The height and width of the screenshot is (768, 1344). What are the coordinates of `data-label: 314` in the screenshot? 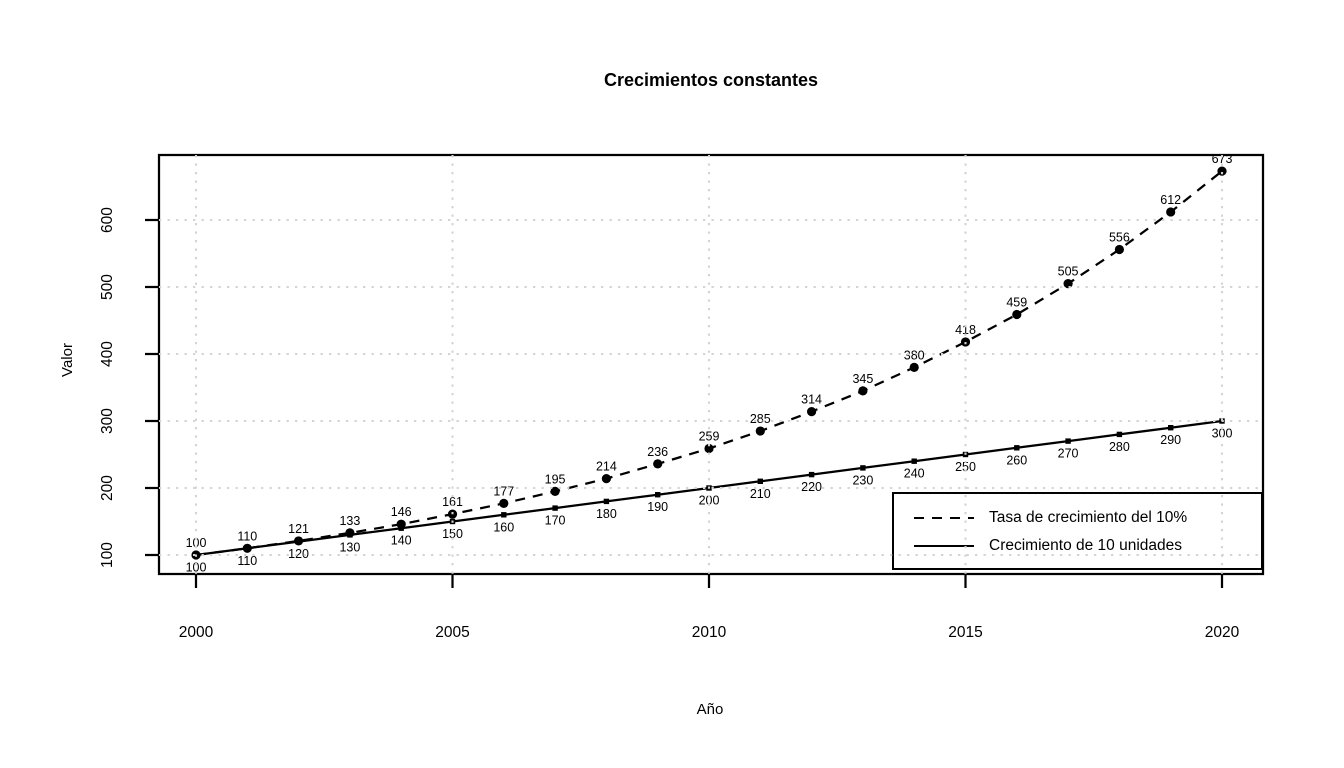 It's located at (811, 400).